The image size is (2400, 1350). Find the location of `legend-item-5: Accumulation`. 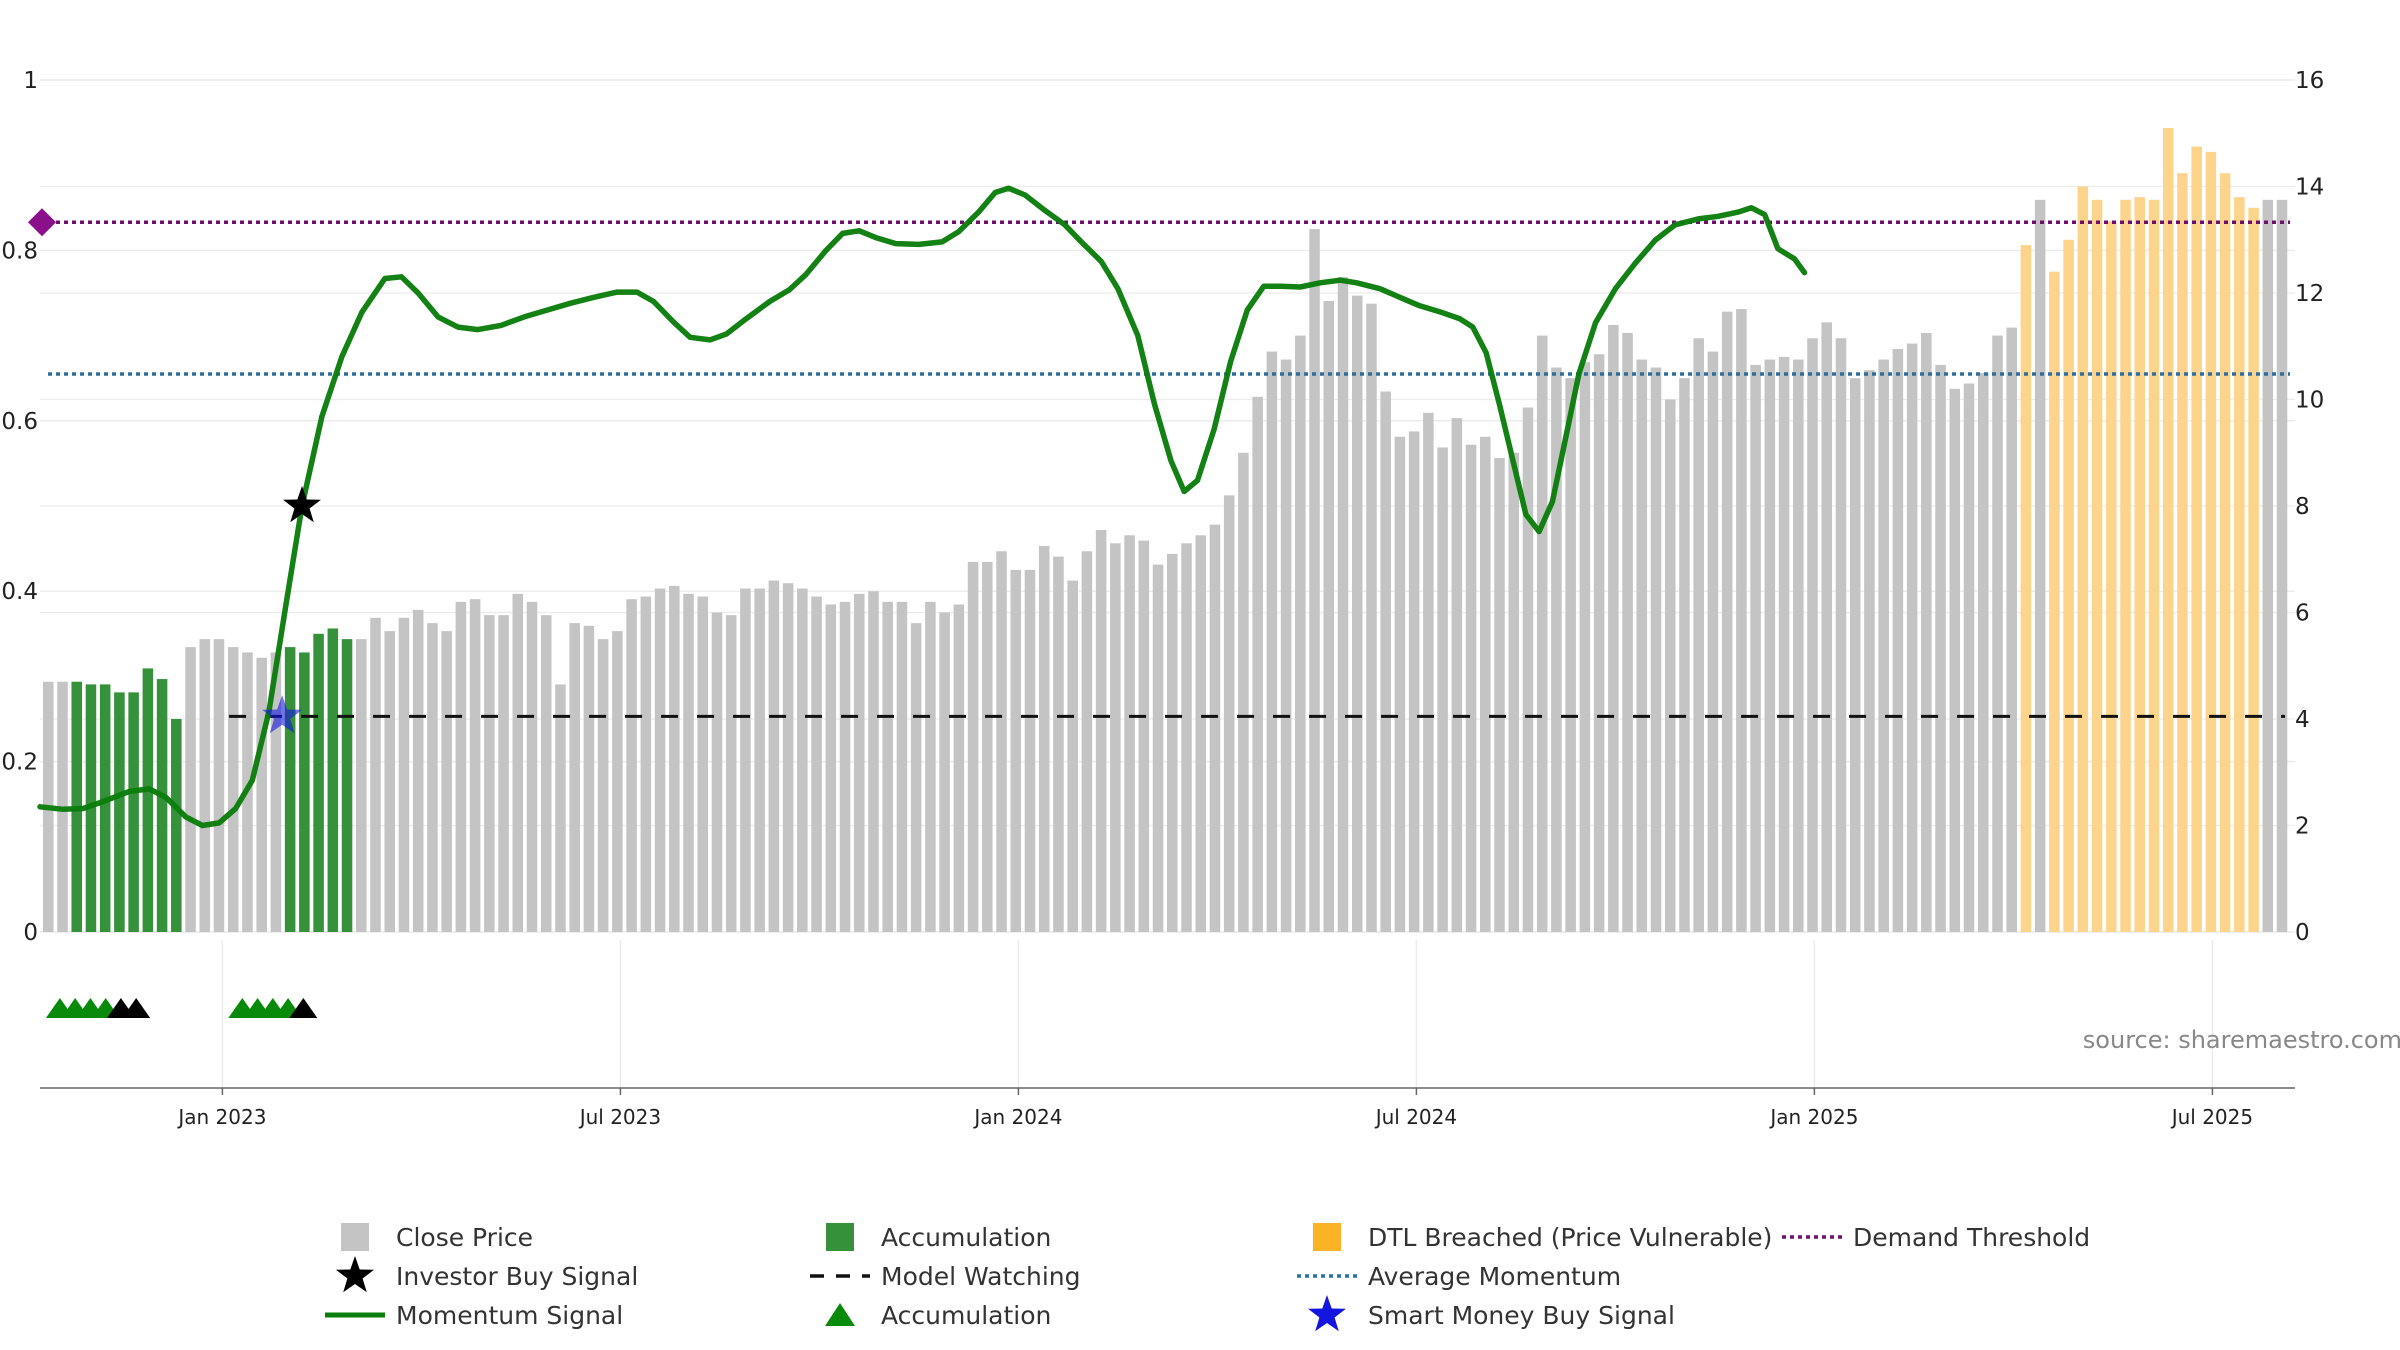

legend-item-5: Accumulation is located at coordinates (938, 1315).